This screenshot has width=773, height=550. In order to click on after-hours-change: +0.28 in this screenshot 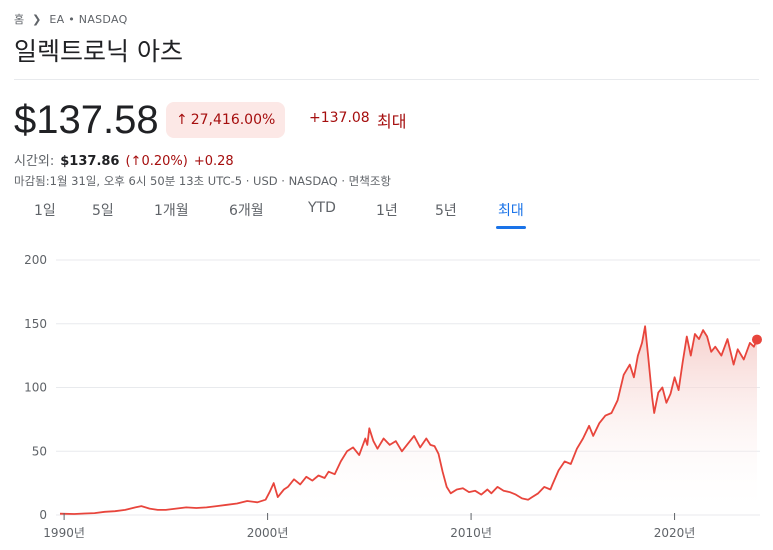, I will do `click(213, 161)`.